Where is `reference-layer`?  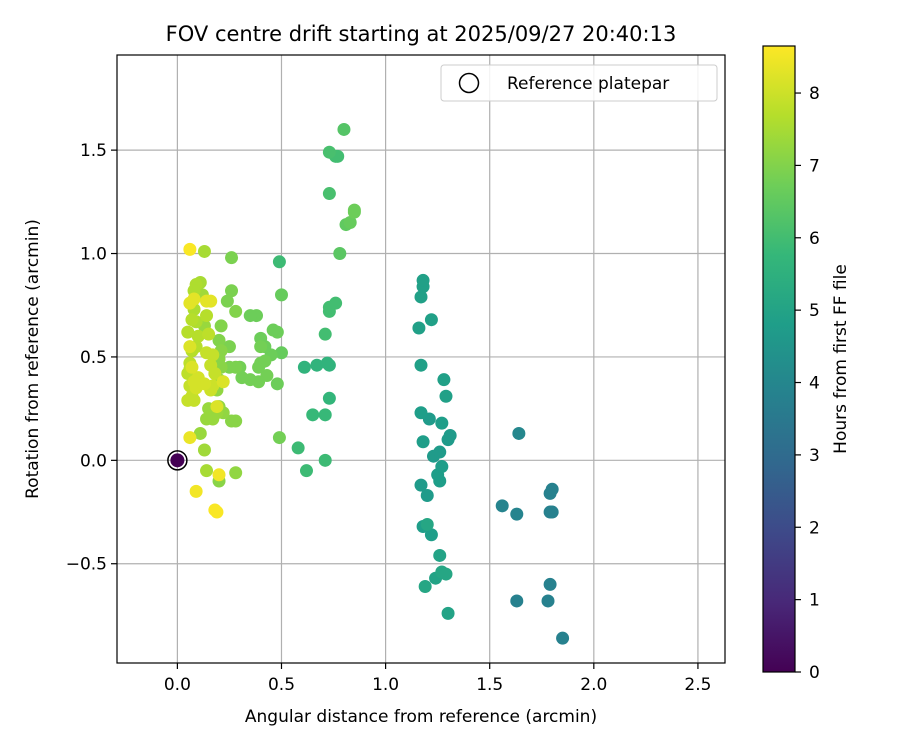
reference-layer is located at coordinates (177, 460).